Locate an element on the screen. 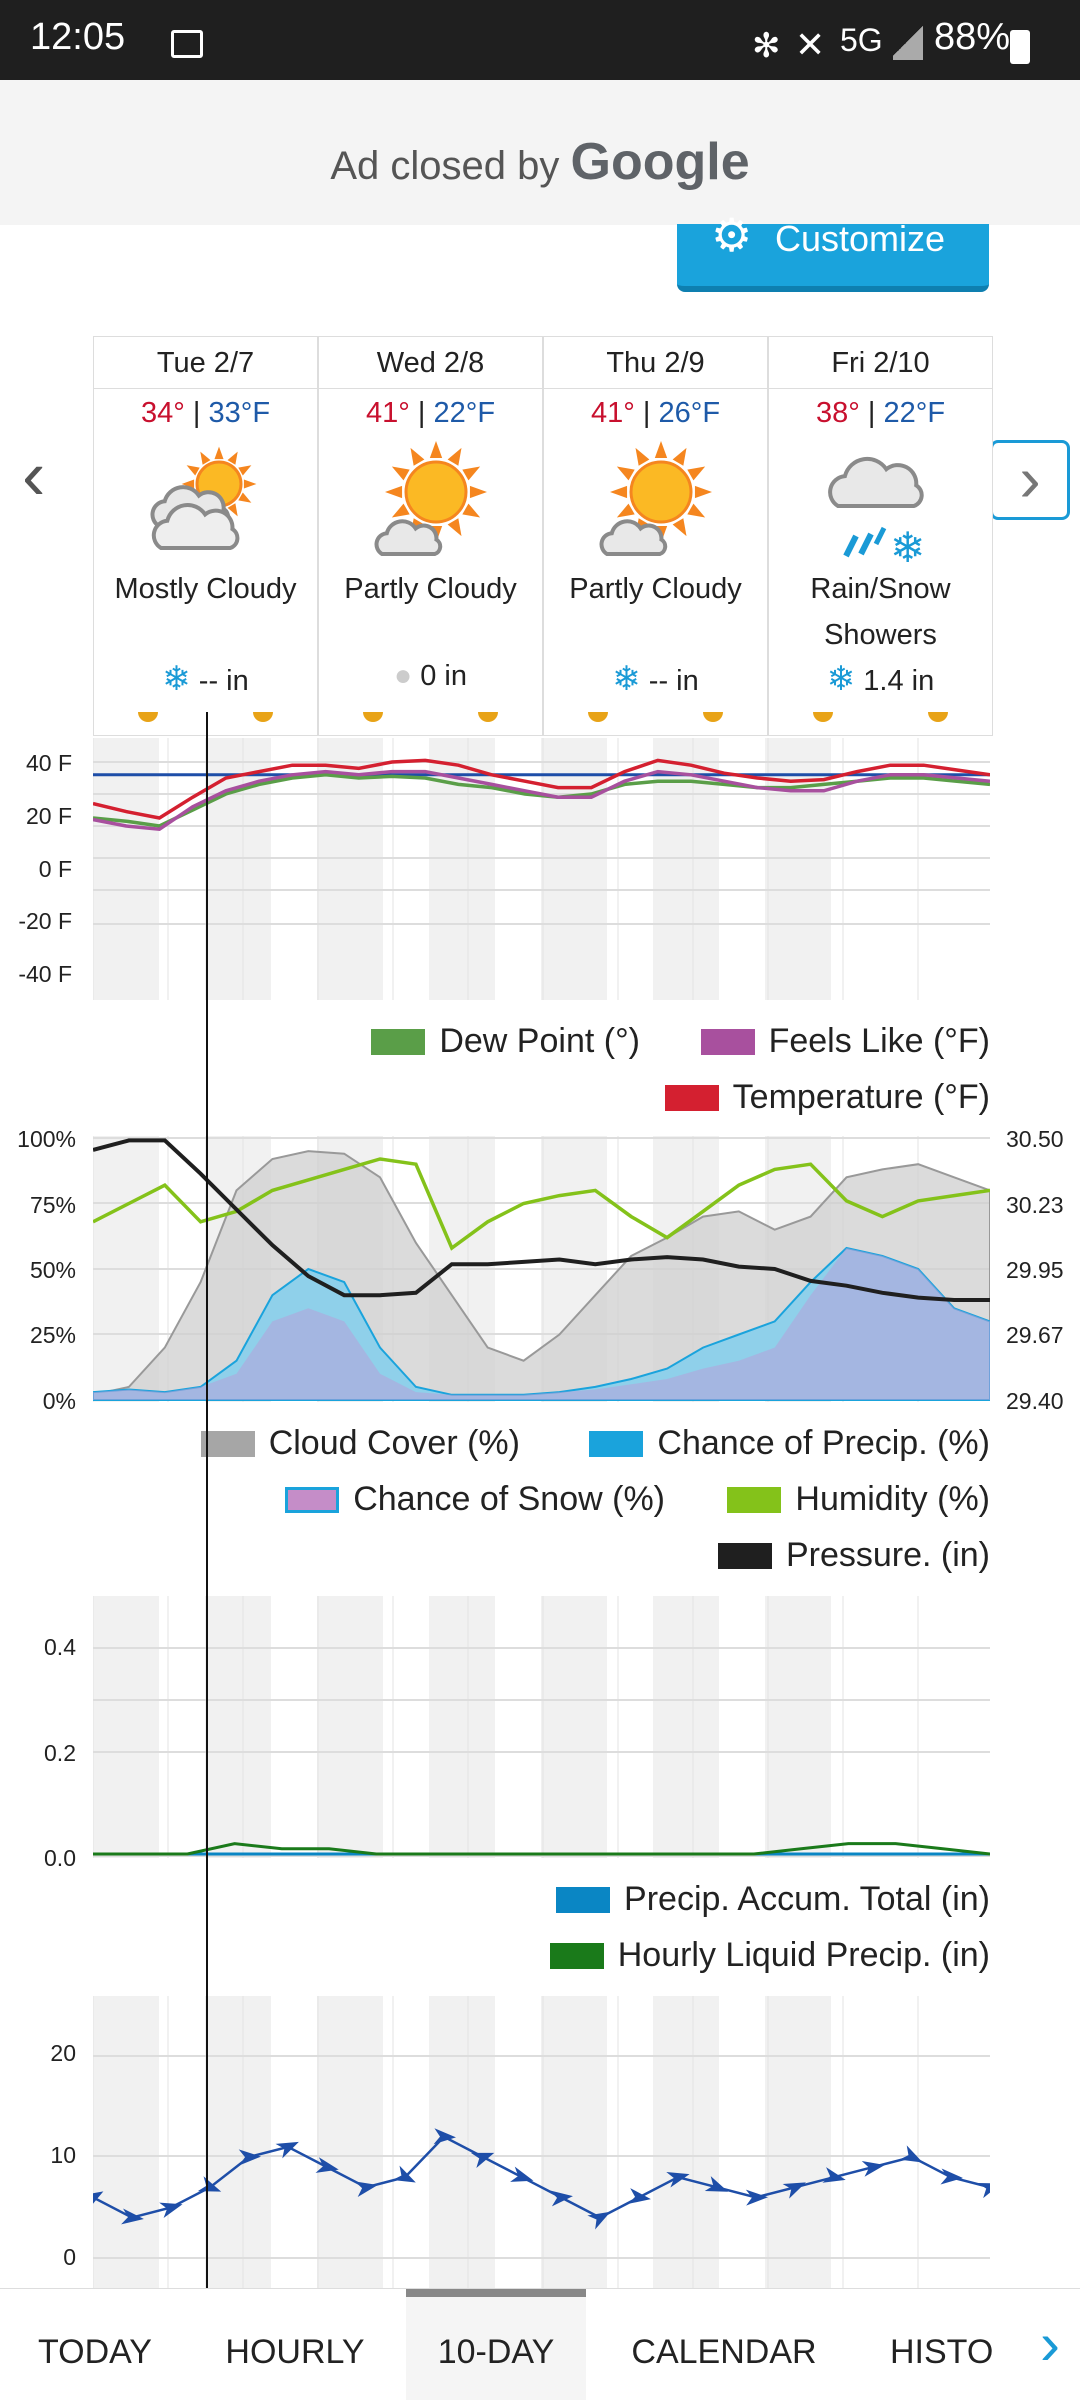  day-temps: 38° | 22°F is located at coordinates (880, 413).